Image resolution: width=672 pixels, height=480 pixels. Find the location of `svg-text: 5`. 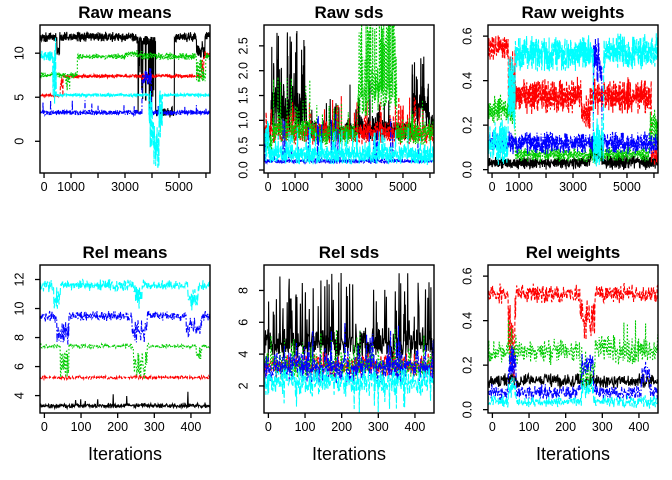

svg-text: 5 is located at coordinates (19, 97).